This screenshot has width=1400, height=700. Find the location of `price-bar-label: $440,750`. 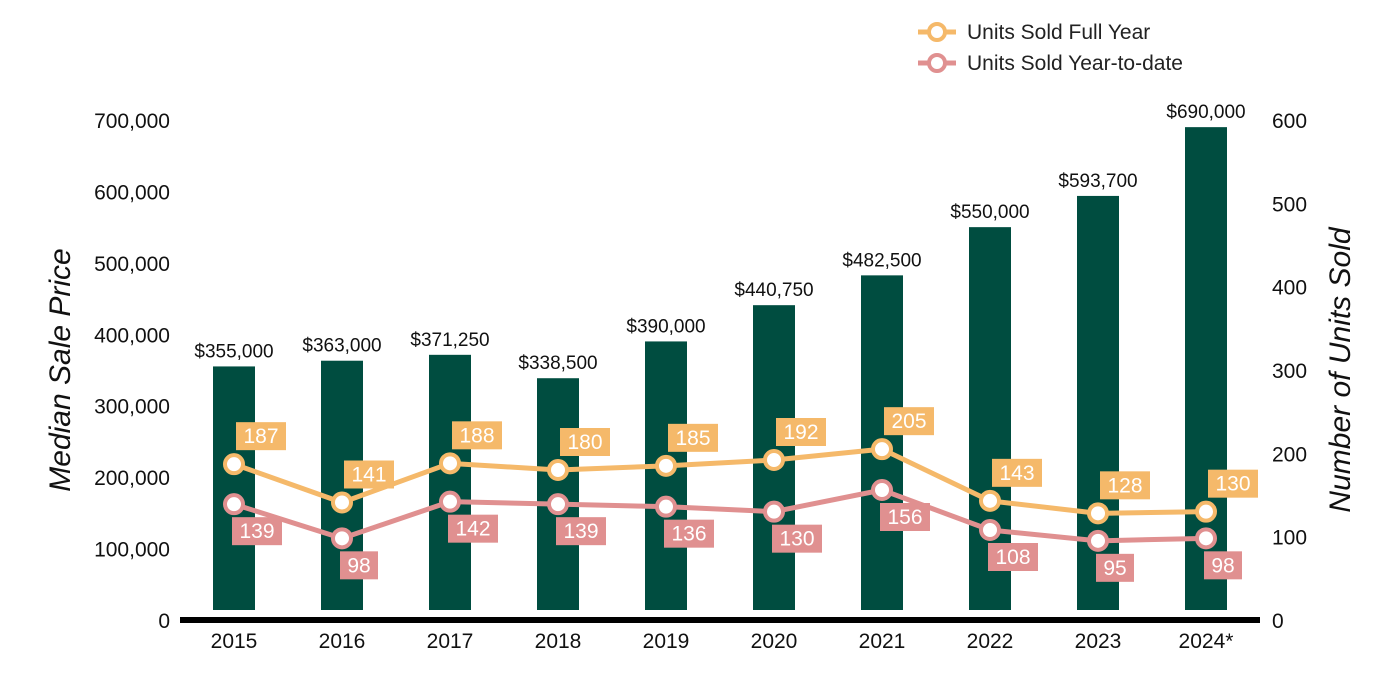

price-bar-label: $440,750 is located at coordinates (773, 290).